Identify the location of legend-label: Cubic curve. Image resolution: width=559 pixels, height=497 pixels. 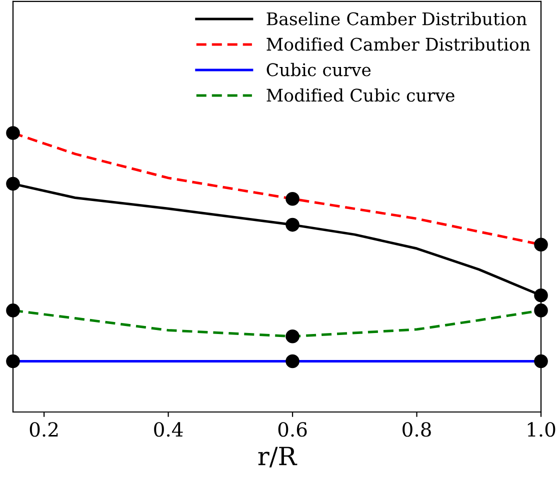
(318, 69).